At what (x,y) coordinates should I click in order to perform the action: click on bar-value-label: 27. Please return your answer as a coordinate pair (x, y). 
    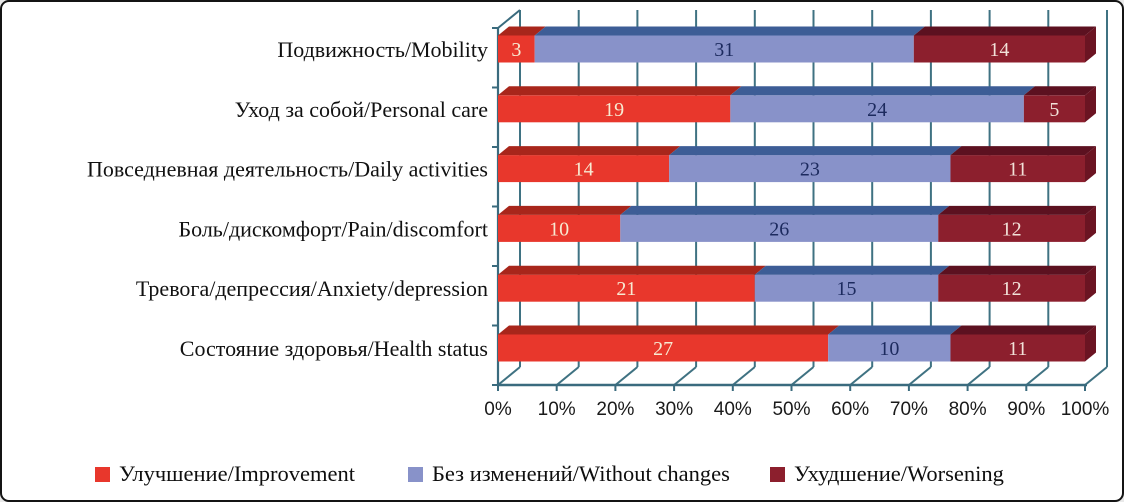
    Looking at the image, I should click on (663, 349).